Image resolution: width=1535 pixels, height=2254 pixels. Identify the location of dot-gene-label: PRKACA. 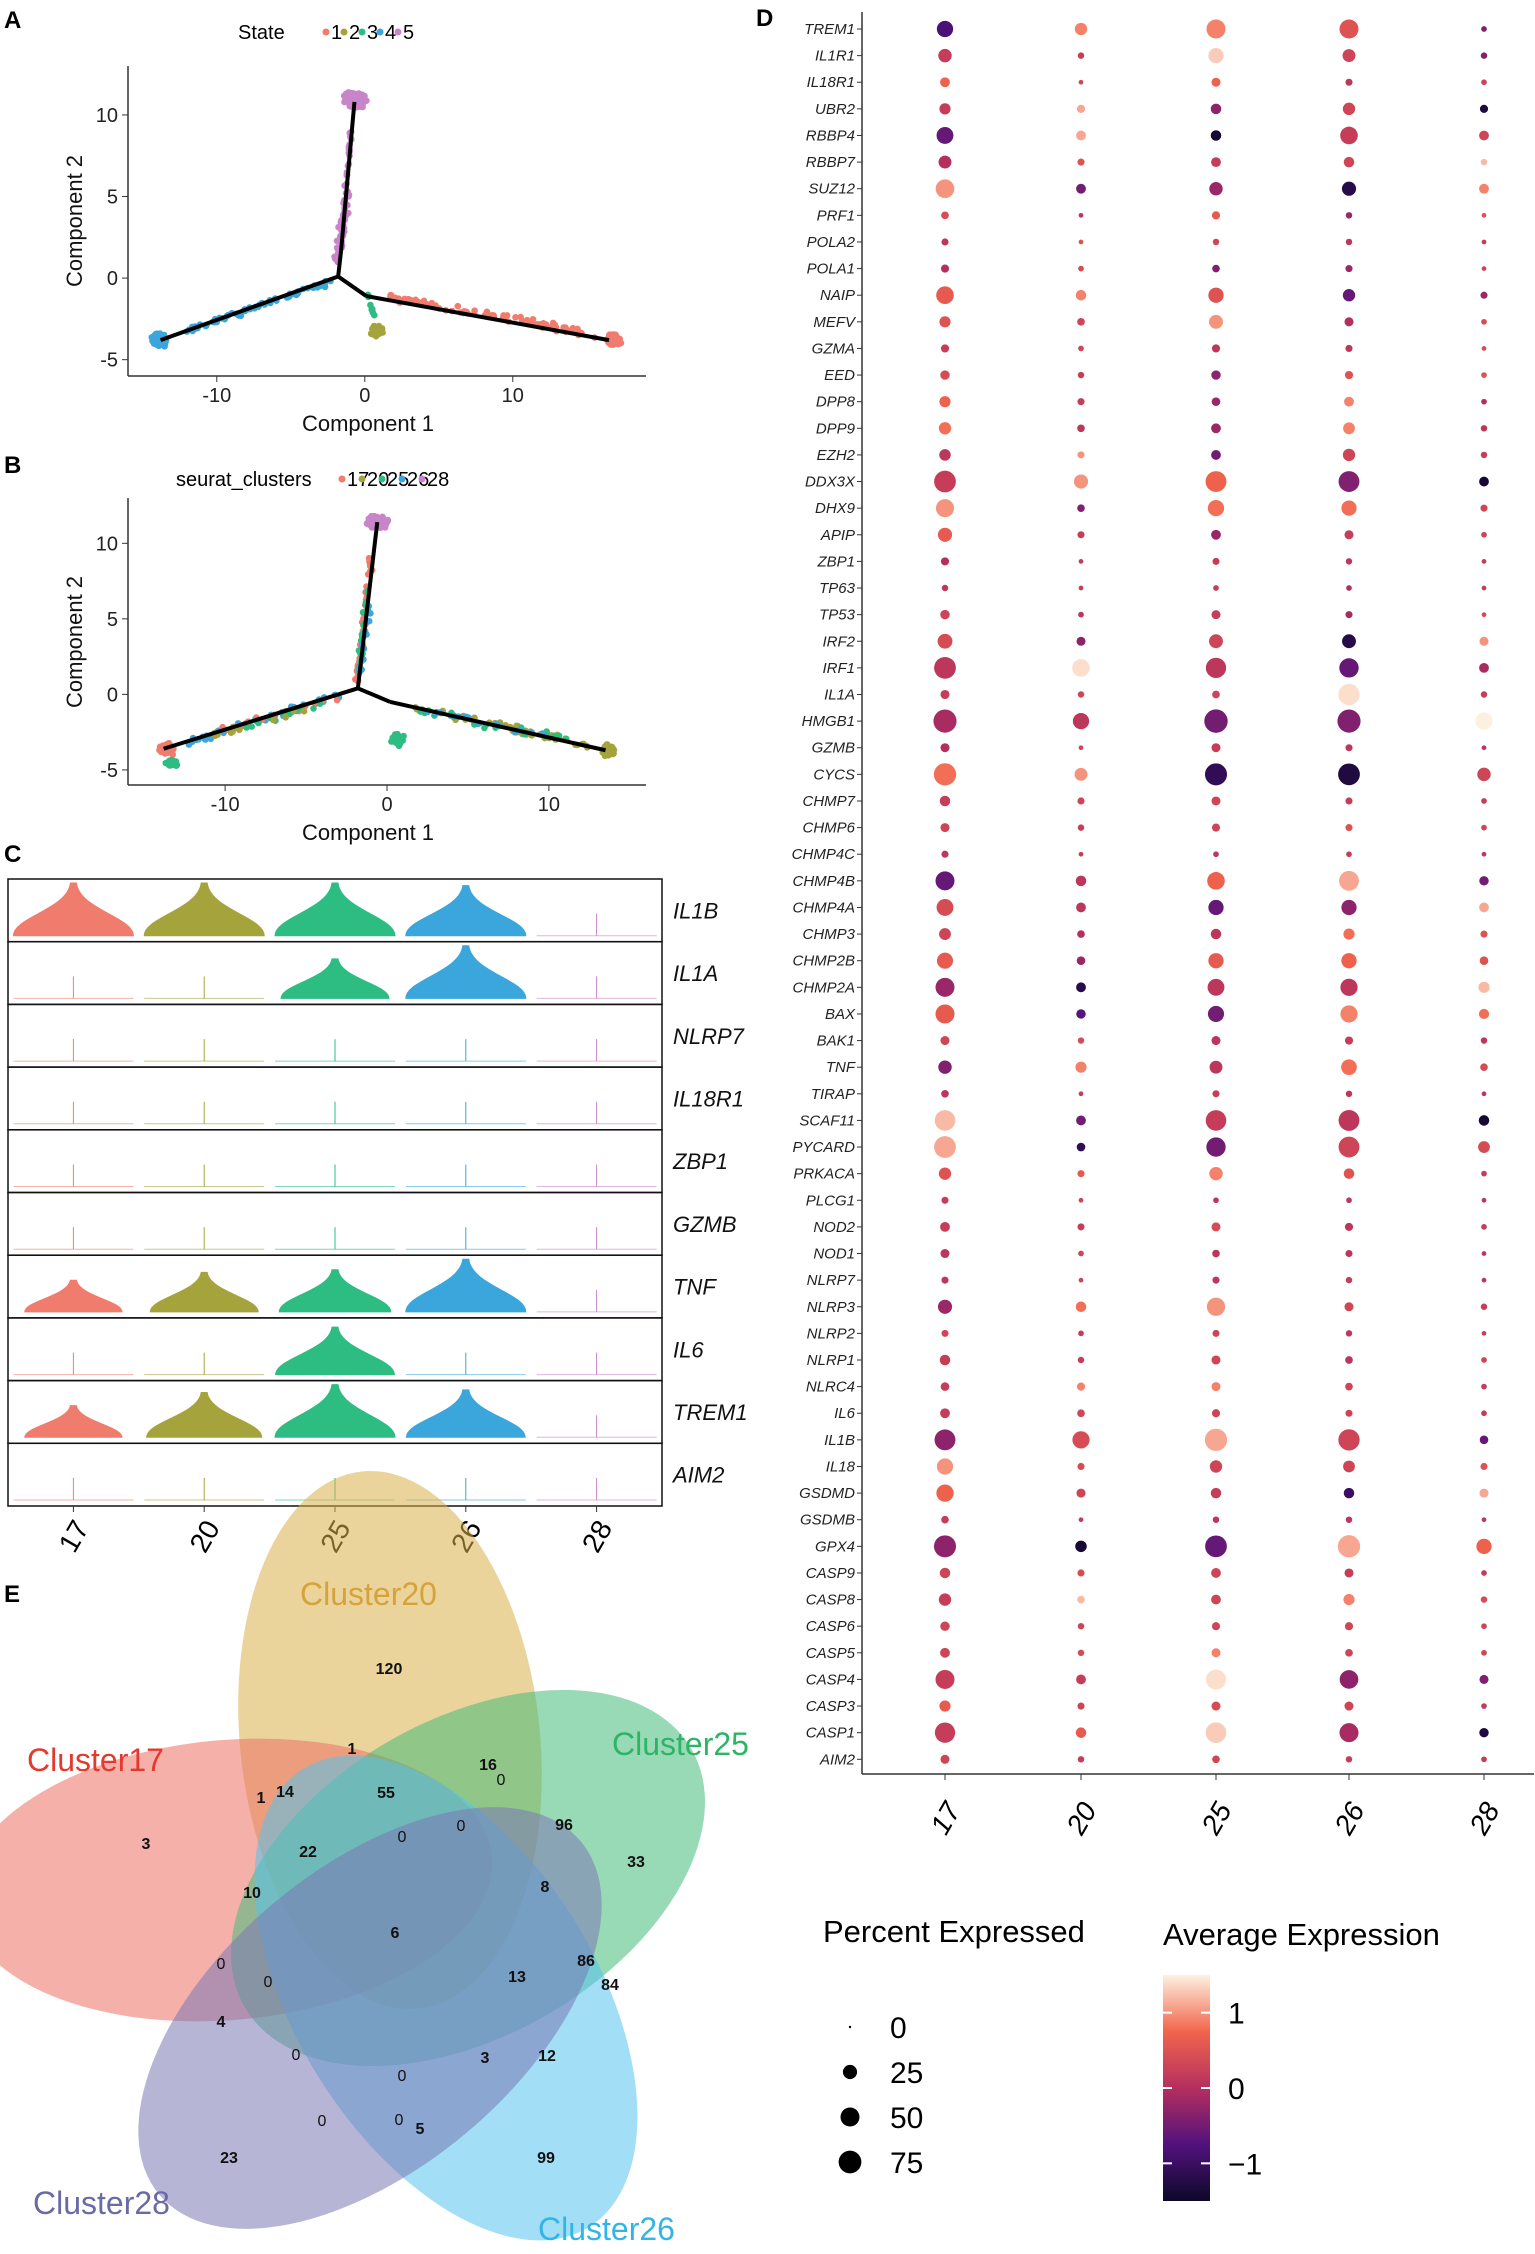
(824, 1174).